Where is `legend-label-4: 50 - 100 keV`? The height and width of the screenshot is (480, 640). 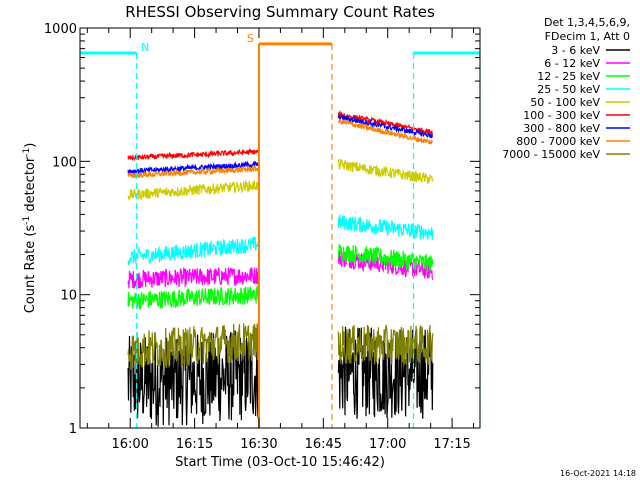
legend-label-4: 50 - 100 keV is located at coordinates (565, 102).